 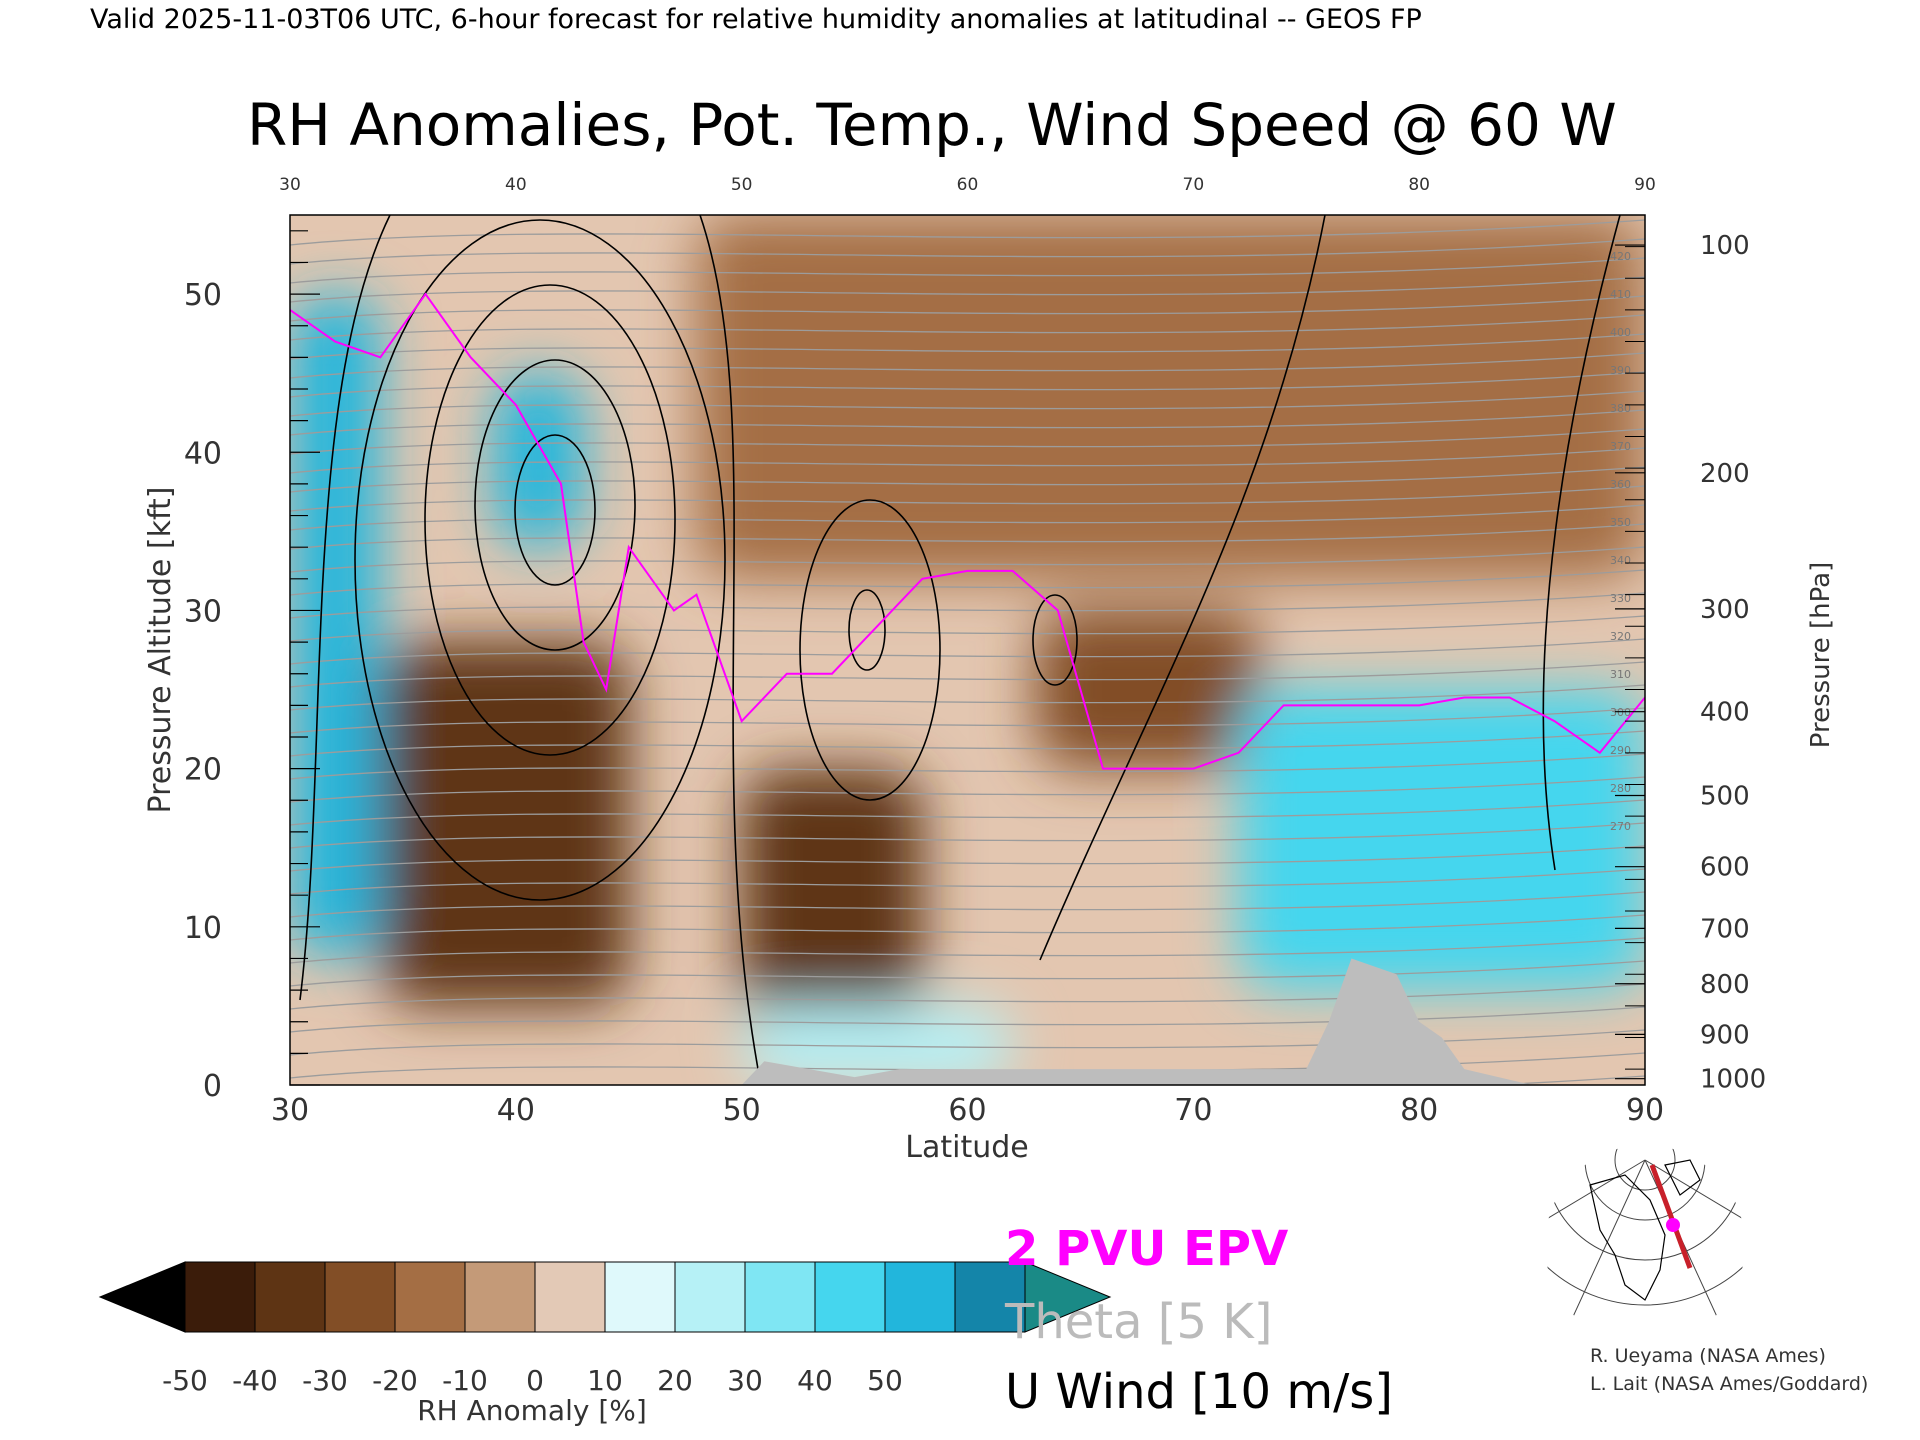 I want to click on y-tick-label: 10, so click(x=203, y=928).